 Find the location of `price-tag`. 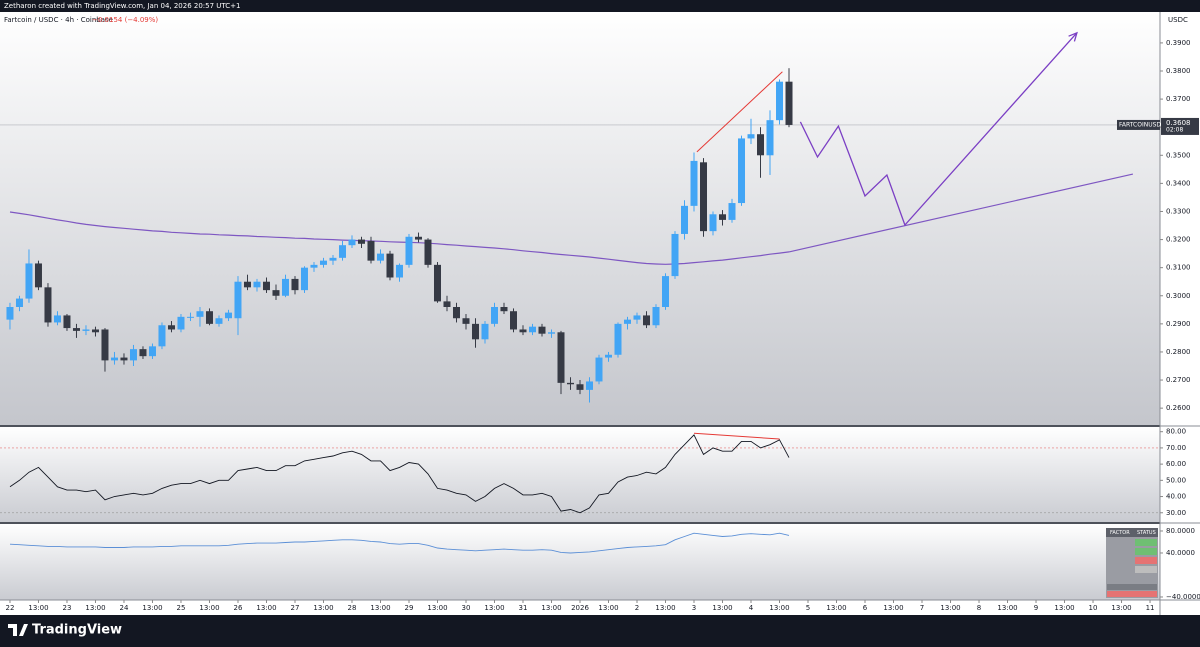

price-tag is located at coordinates (1180, 126).